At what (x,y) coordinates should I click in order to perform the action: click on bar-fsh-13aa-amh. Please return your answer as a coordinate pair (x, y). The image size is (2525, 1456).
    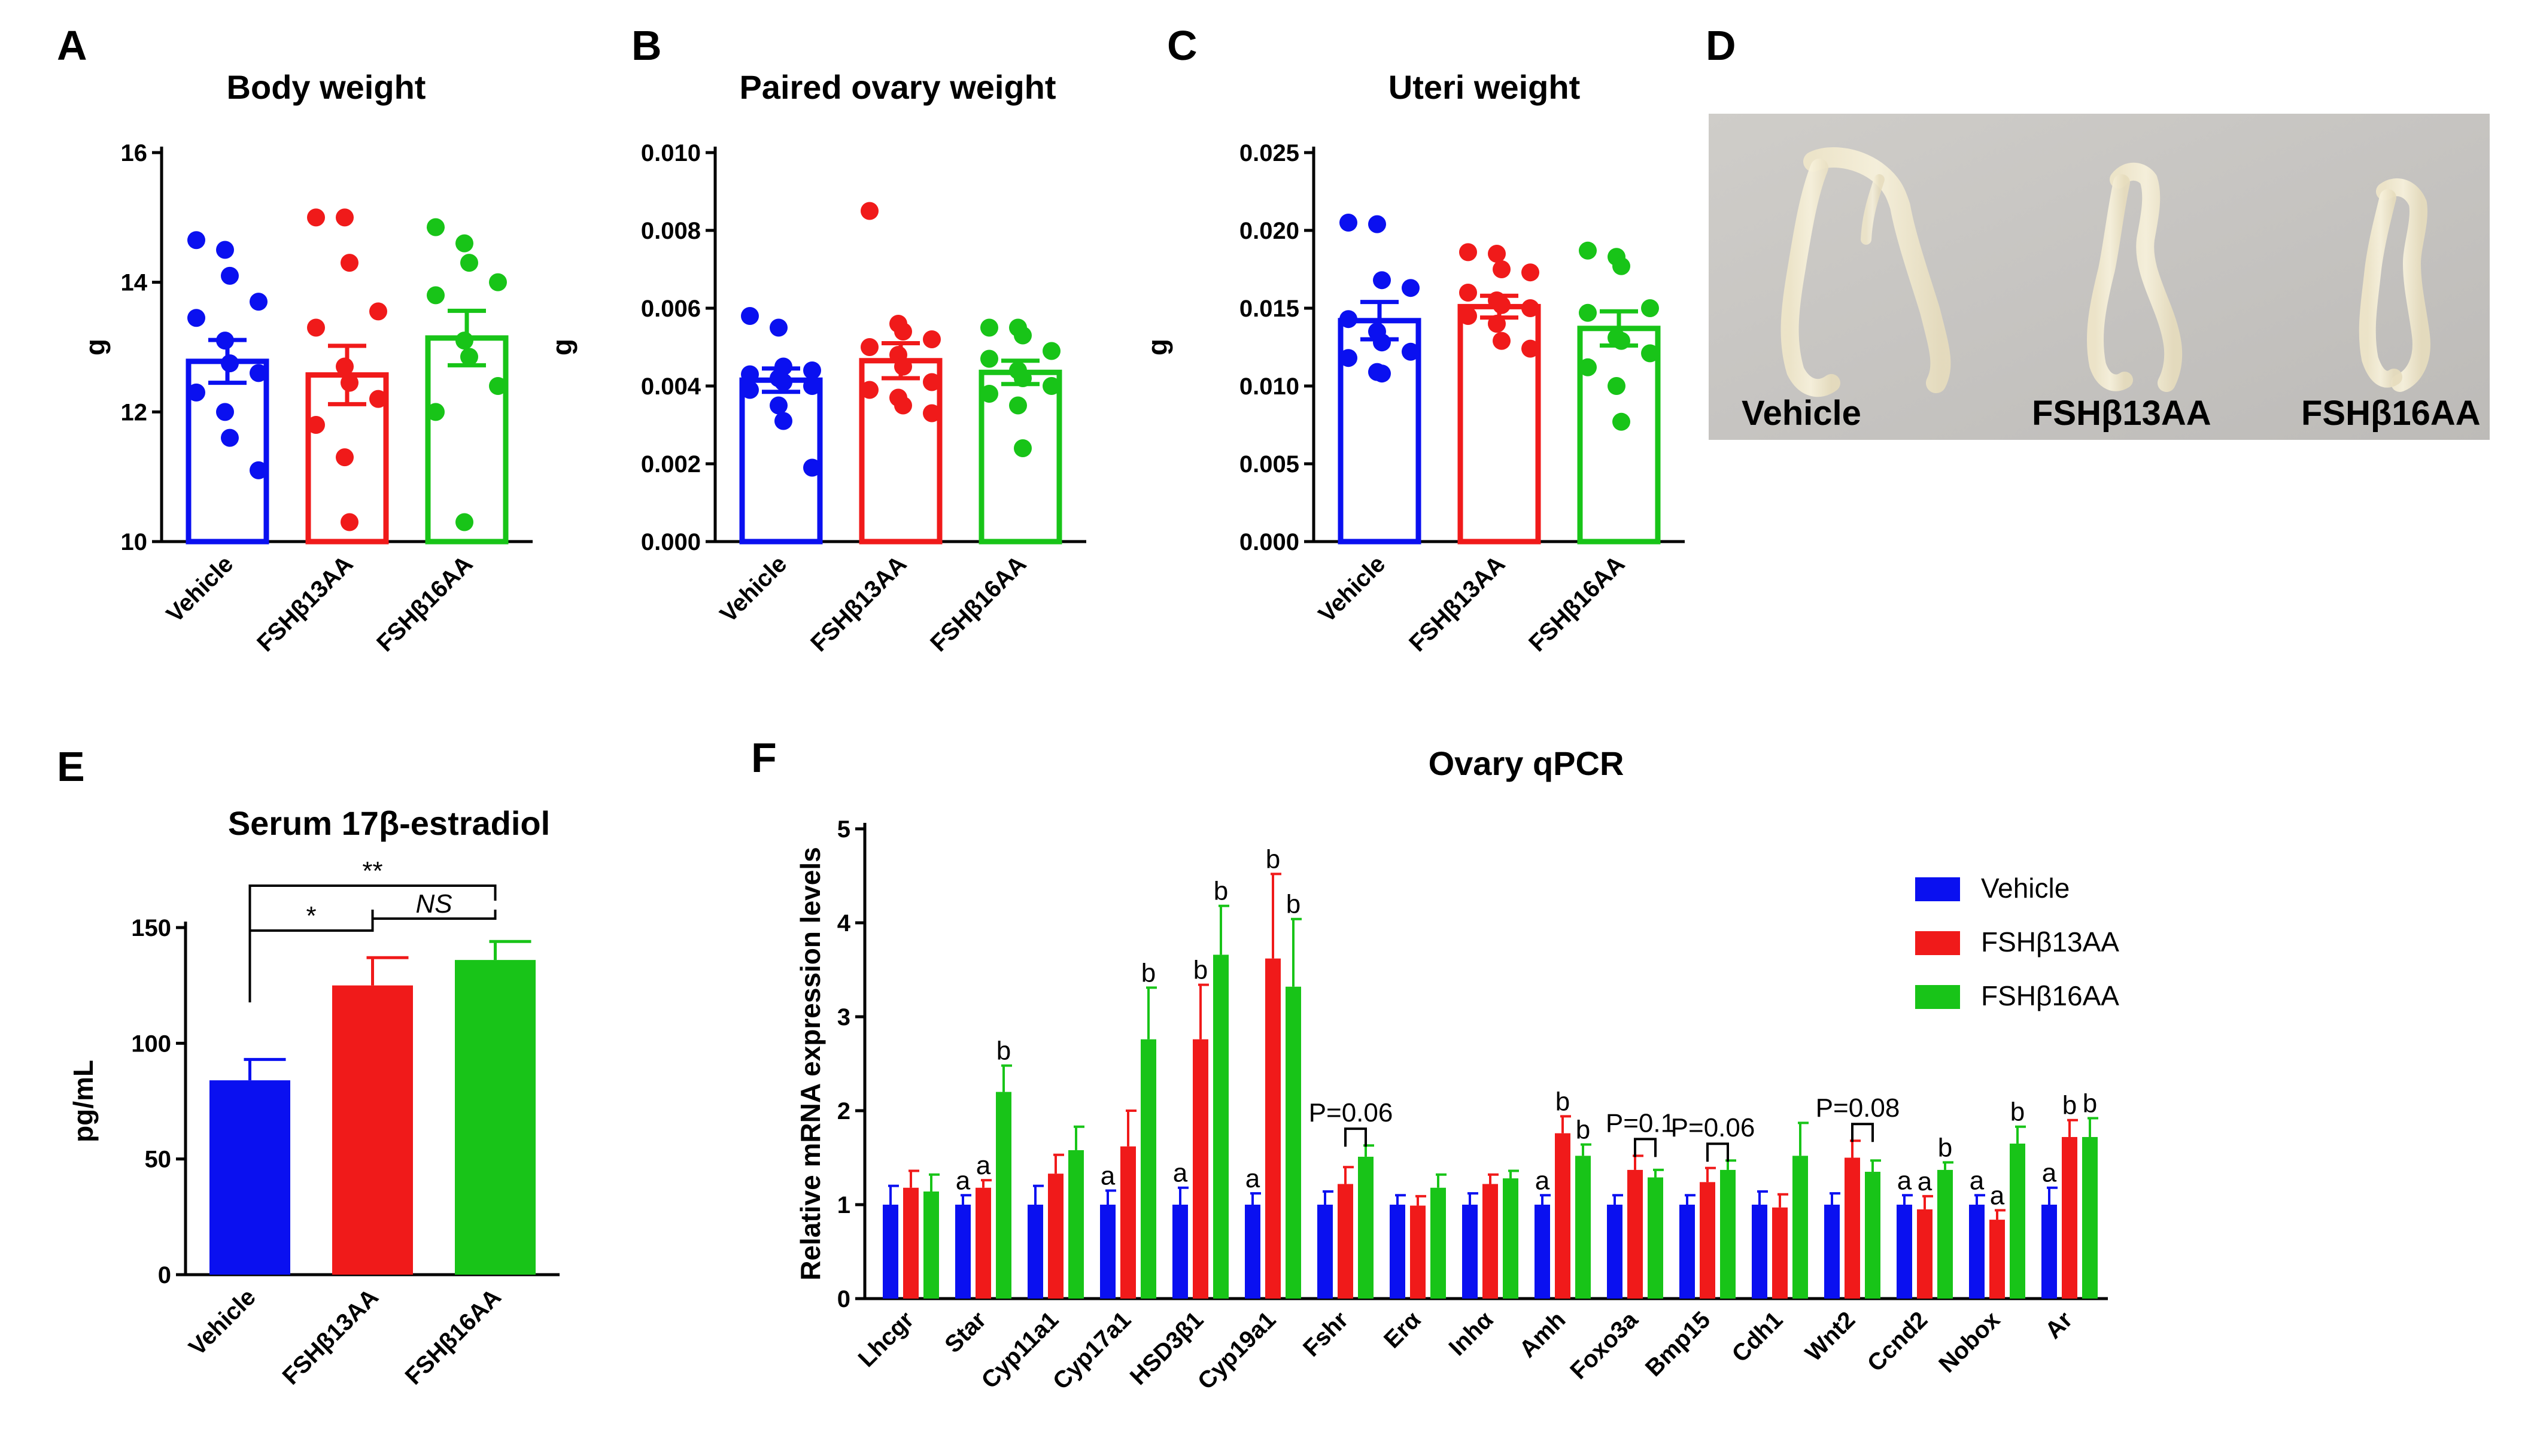
    Looking at the image, I should click on (1562, 1216).